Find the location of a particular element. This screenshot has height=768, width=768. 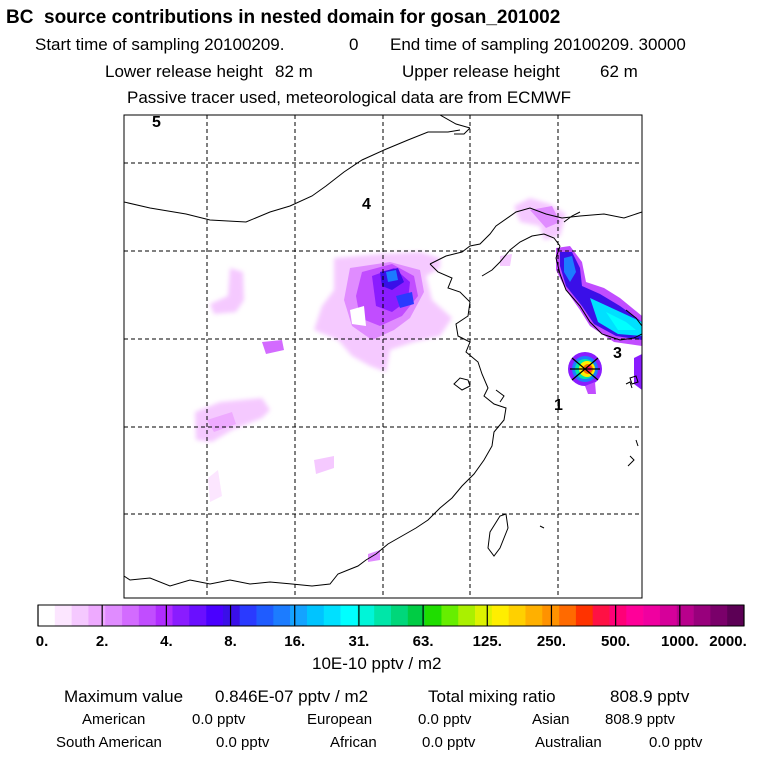

colorbar-tick-label: 8. is located at coordinates (230, 641).